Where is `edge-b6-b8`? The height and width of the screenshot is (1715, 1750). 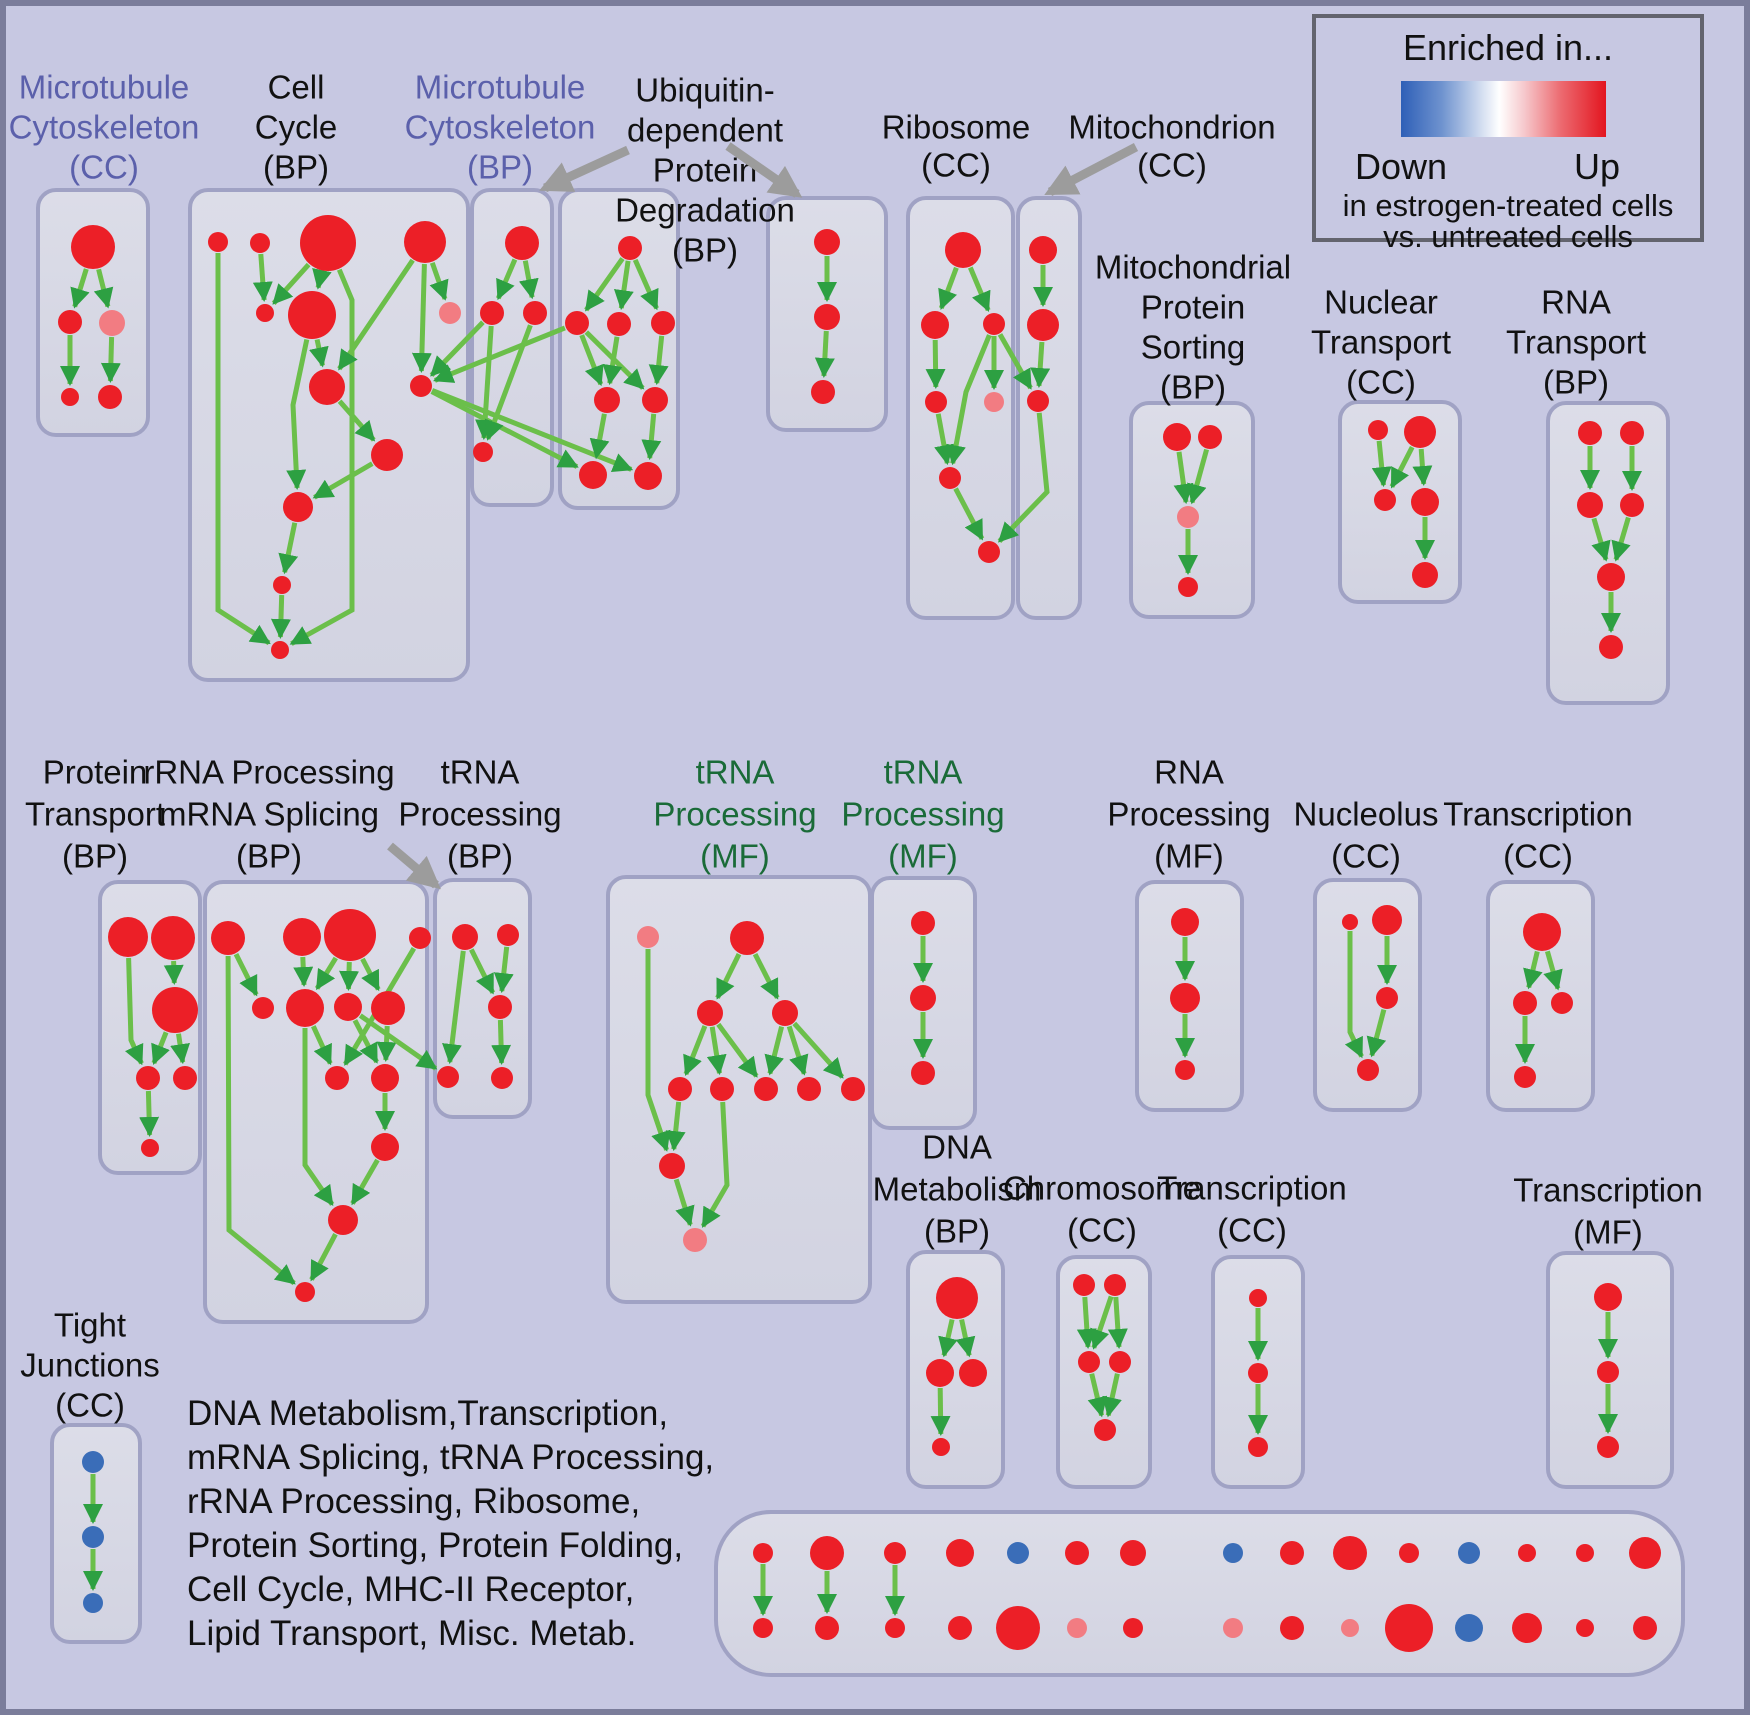
edge-b6-b8 is located at coordinates (319, 353).